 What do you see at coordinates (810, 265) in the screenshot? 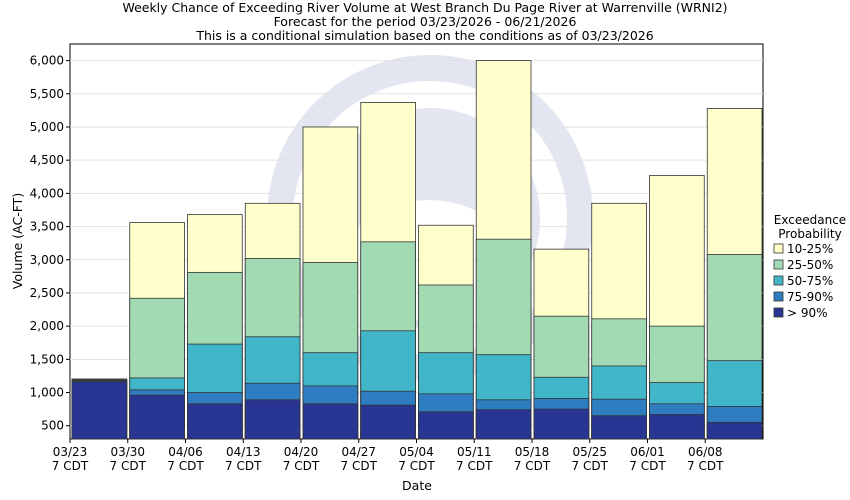
I see `legend-entry-label: 25-50%` at bounding box center [810, 265].